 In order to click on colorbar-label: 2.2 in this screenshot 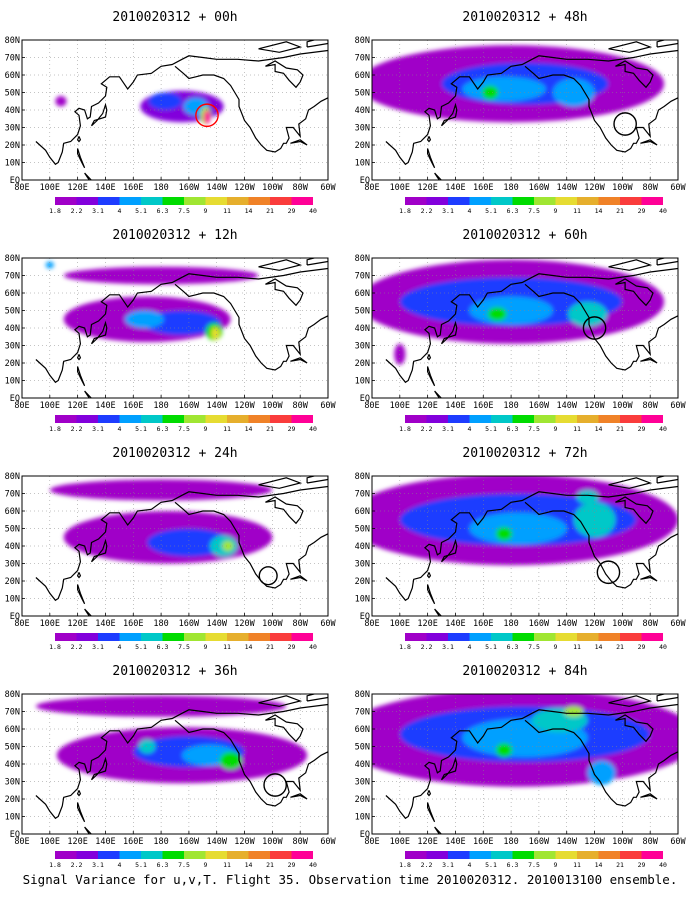, I will do `click(427, 429)`.